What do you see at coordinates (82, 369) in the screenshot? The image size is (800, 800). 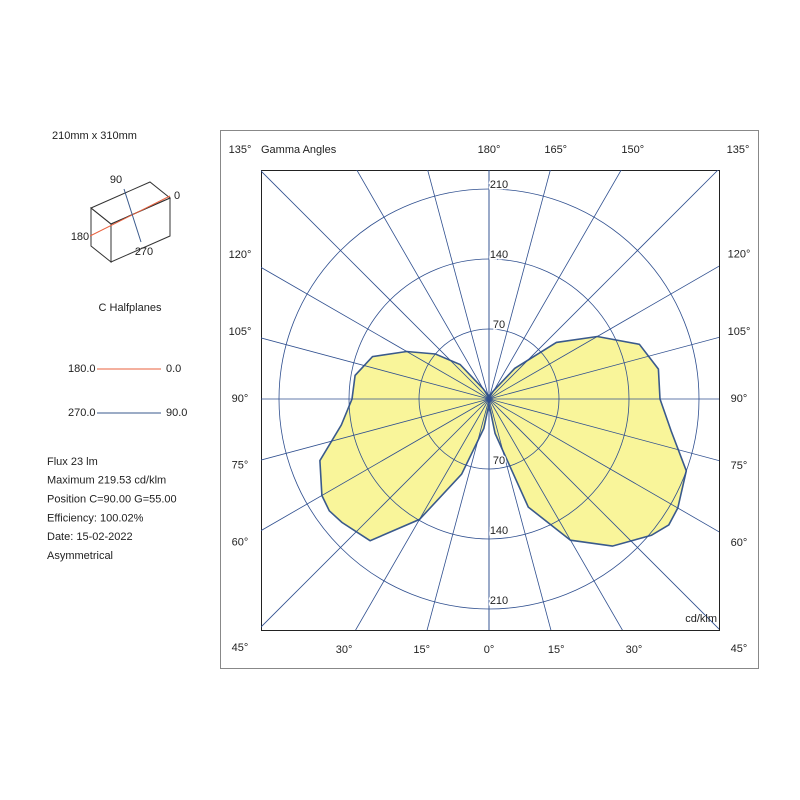 I see `legend-start: 180.0` at bounding box center [82, 369].